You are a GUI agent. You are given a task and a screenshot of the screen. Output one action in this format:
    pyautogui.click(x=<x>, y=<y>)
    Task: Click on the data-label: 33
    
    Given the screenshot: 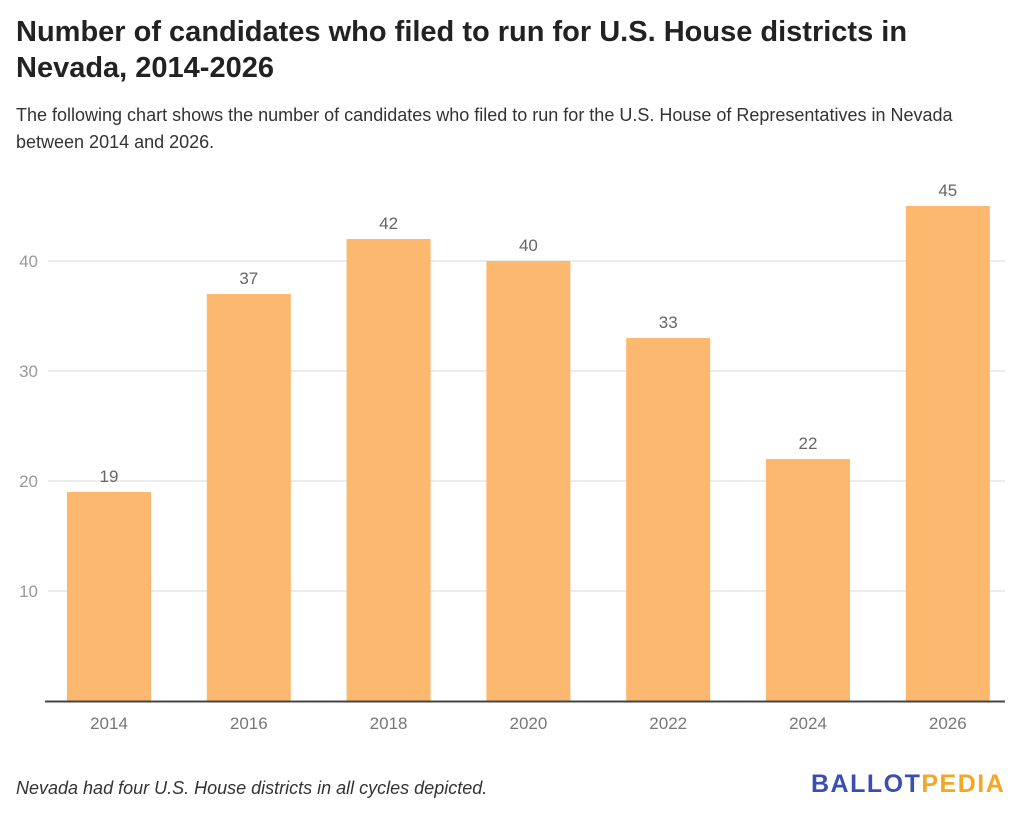 What is the action you would take?
    pyautogui.click(x=668, y=322)
    